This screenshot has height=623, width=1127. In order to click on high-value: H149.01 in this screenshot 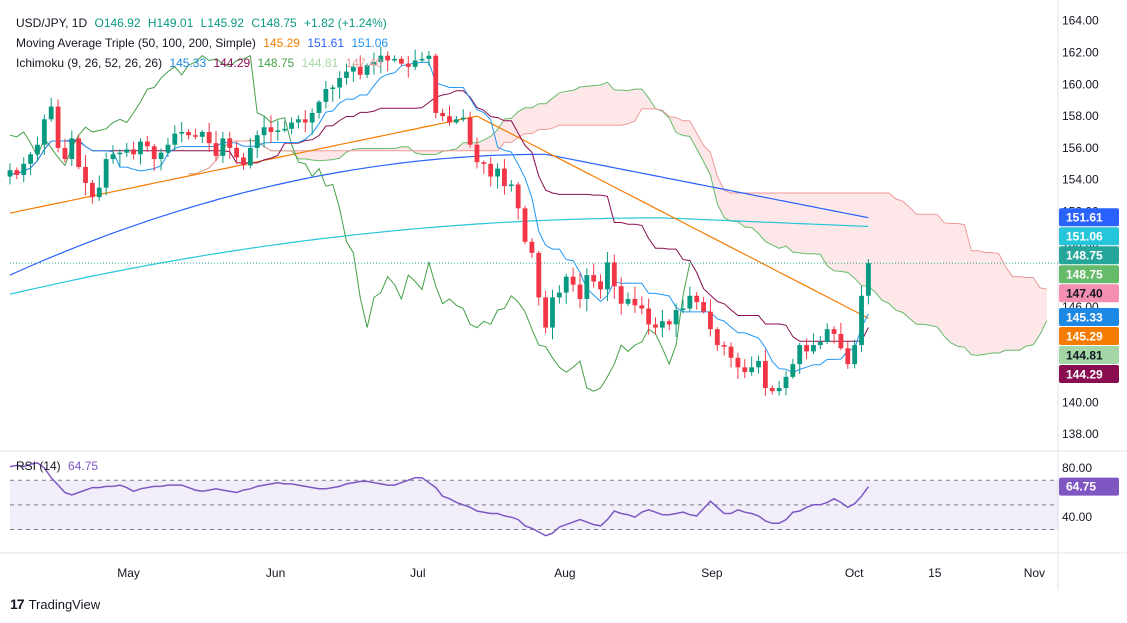, I will do `click(170, 23)`.